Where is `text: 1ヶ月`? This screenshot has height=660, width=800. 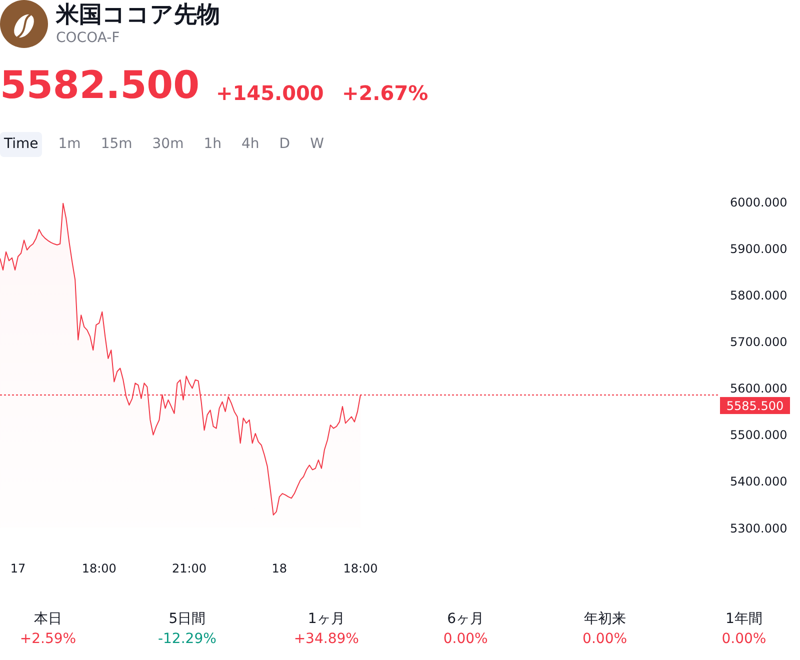 text: 1ヶ月 is located at coordinates (326, 619).